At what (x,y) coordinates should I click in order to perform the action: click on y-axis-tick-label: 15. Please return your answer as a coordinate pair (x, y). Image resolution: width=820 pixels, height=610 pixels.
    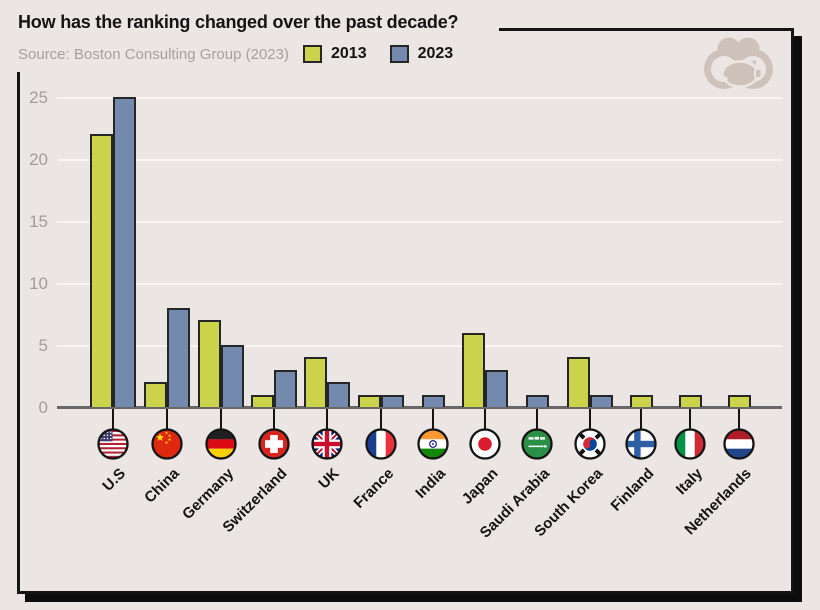
    Looking at the image, I should click on (38, 221).